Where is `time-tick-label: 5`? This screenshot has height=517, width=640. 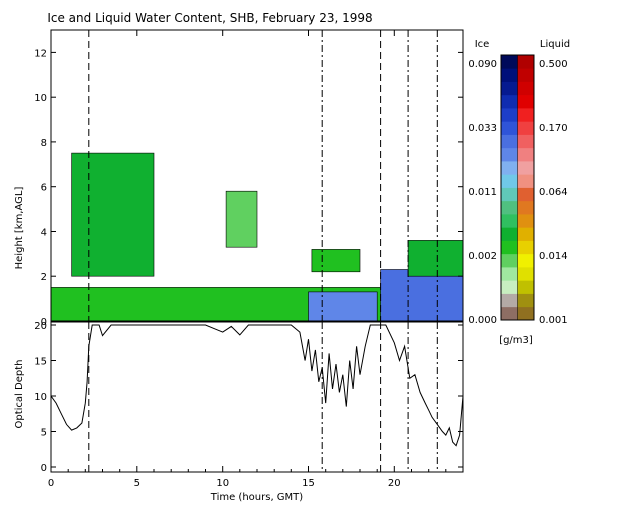
time-tick-label: 5 is located at coordinates (137, 483).